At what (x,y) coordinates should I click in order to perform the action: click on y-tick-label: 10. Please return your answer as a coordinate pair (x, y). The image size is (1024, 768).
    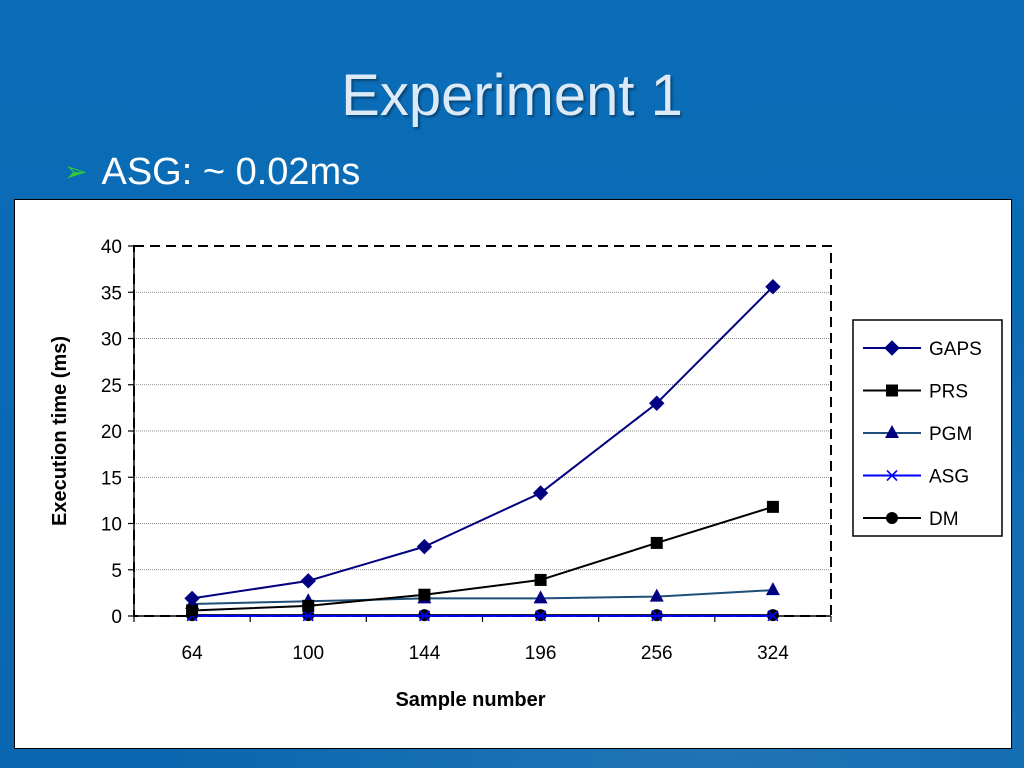
    Looking at the image, I should click on (111, 525).